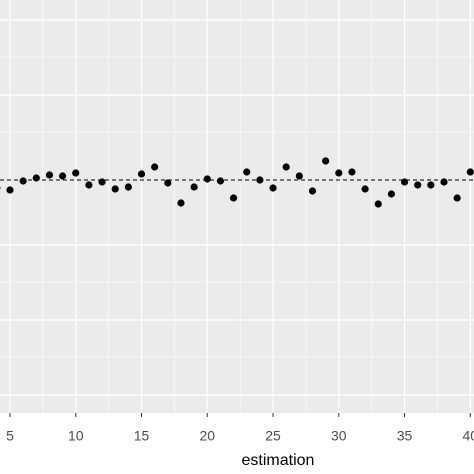 This screenshot has height=474, width=474. Describe the element at coordinates (273, 436) in the screenshot. I see `x-tick-label: 25` at that location.